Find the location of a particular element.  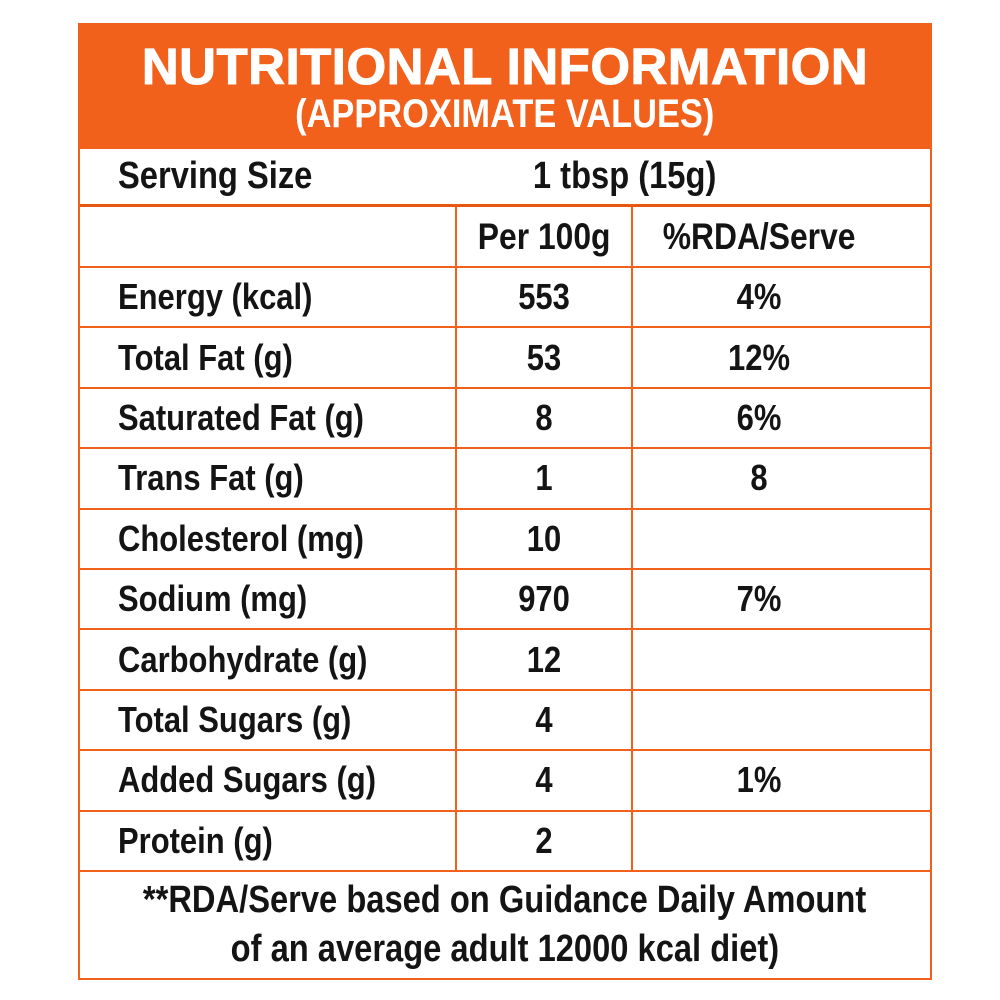

nutrient-label: Cholesterol (mg) is located at coordinates (241, 538).